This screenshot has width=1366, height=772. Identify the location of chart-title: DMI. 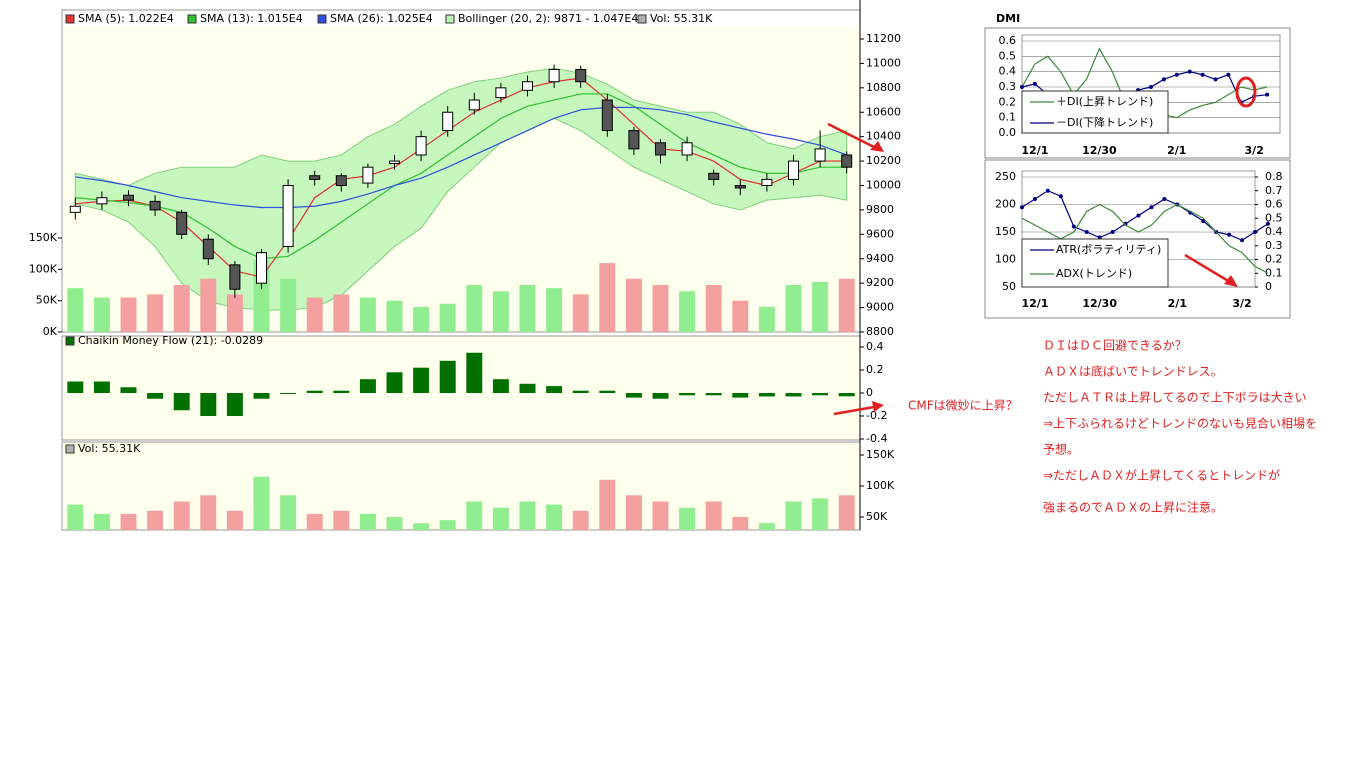
(1008, 18).